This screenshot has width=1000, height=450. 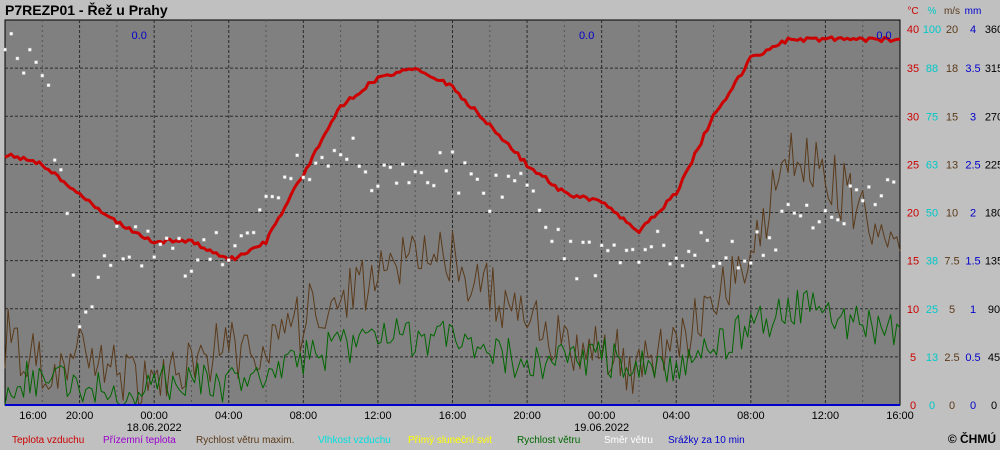 I want to click on legend-item: Přímý sluneční svit, so click(x=450, y=440).